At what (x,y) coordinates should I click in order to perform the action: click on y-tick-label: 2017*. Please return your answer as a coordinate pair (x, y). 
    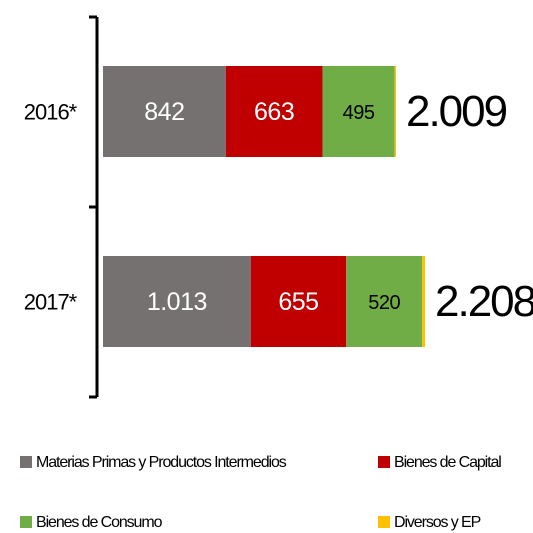
    Looking at the image, I should click on (51, 301).